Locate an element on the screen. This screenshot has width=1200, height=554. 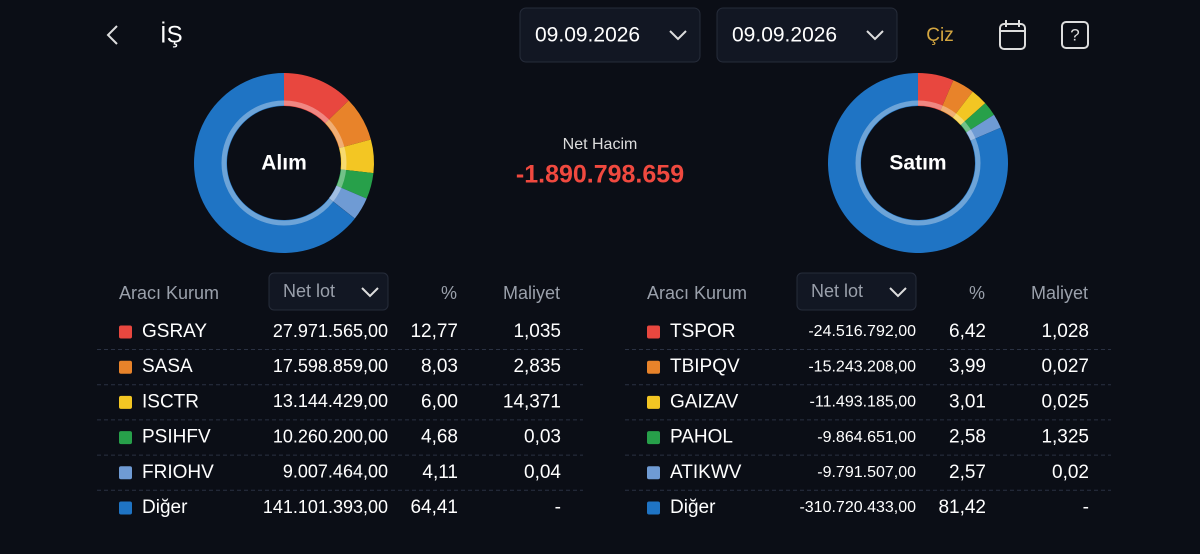
cost: - is located at coordinates (1086, 507).